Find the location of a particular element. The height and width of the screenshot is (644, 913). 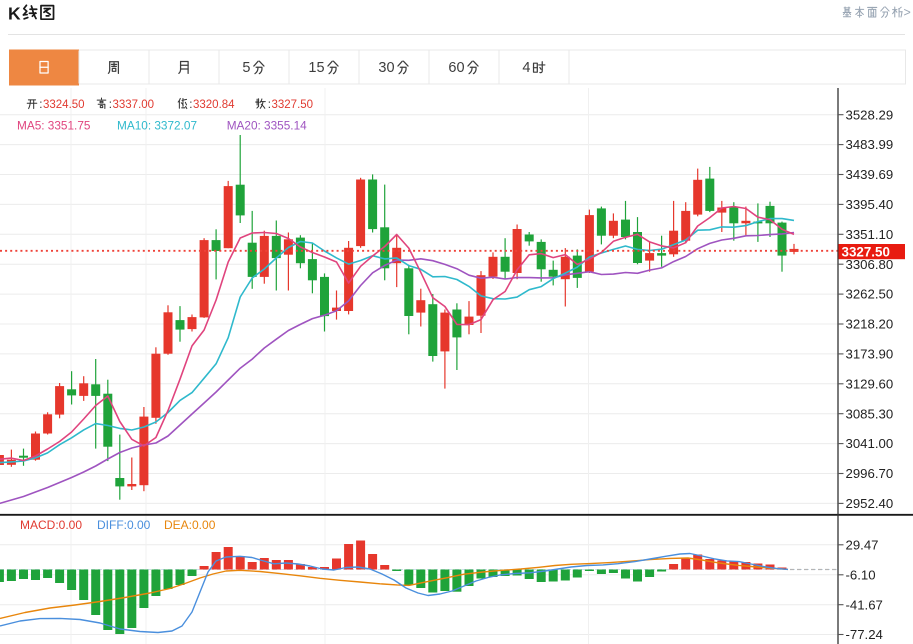

svg-text: 15 is located at coordinates (316, 68).